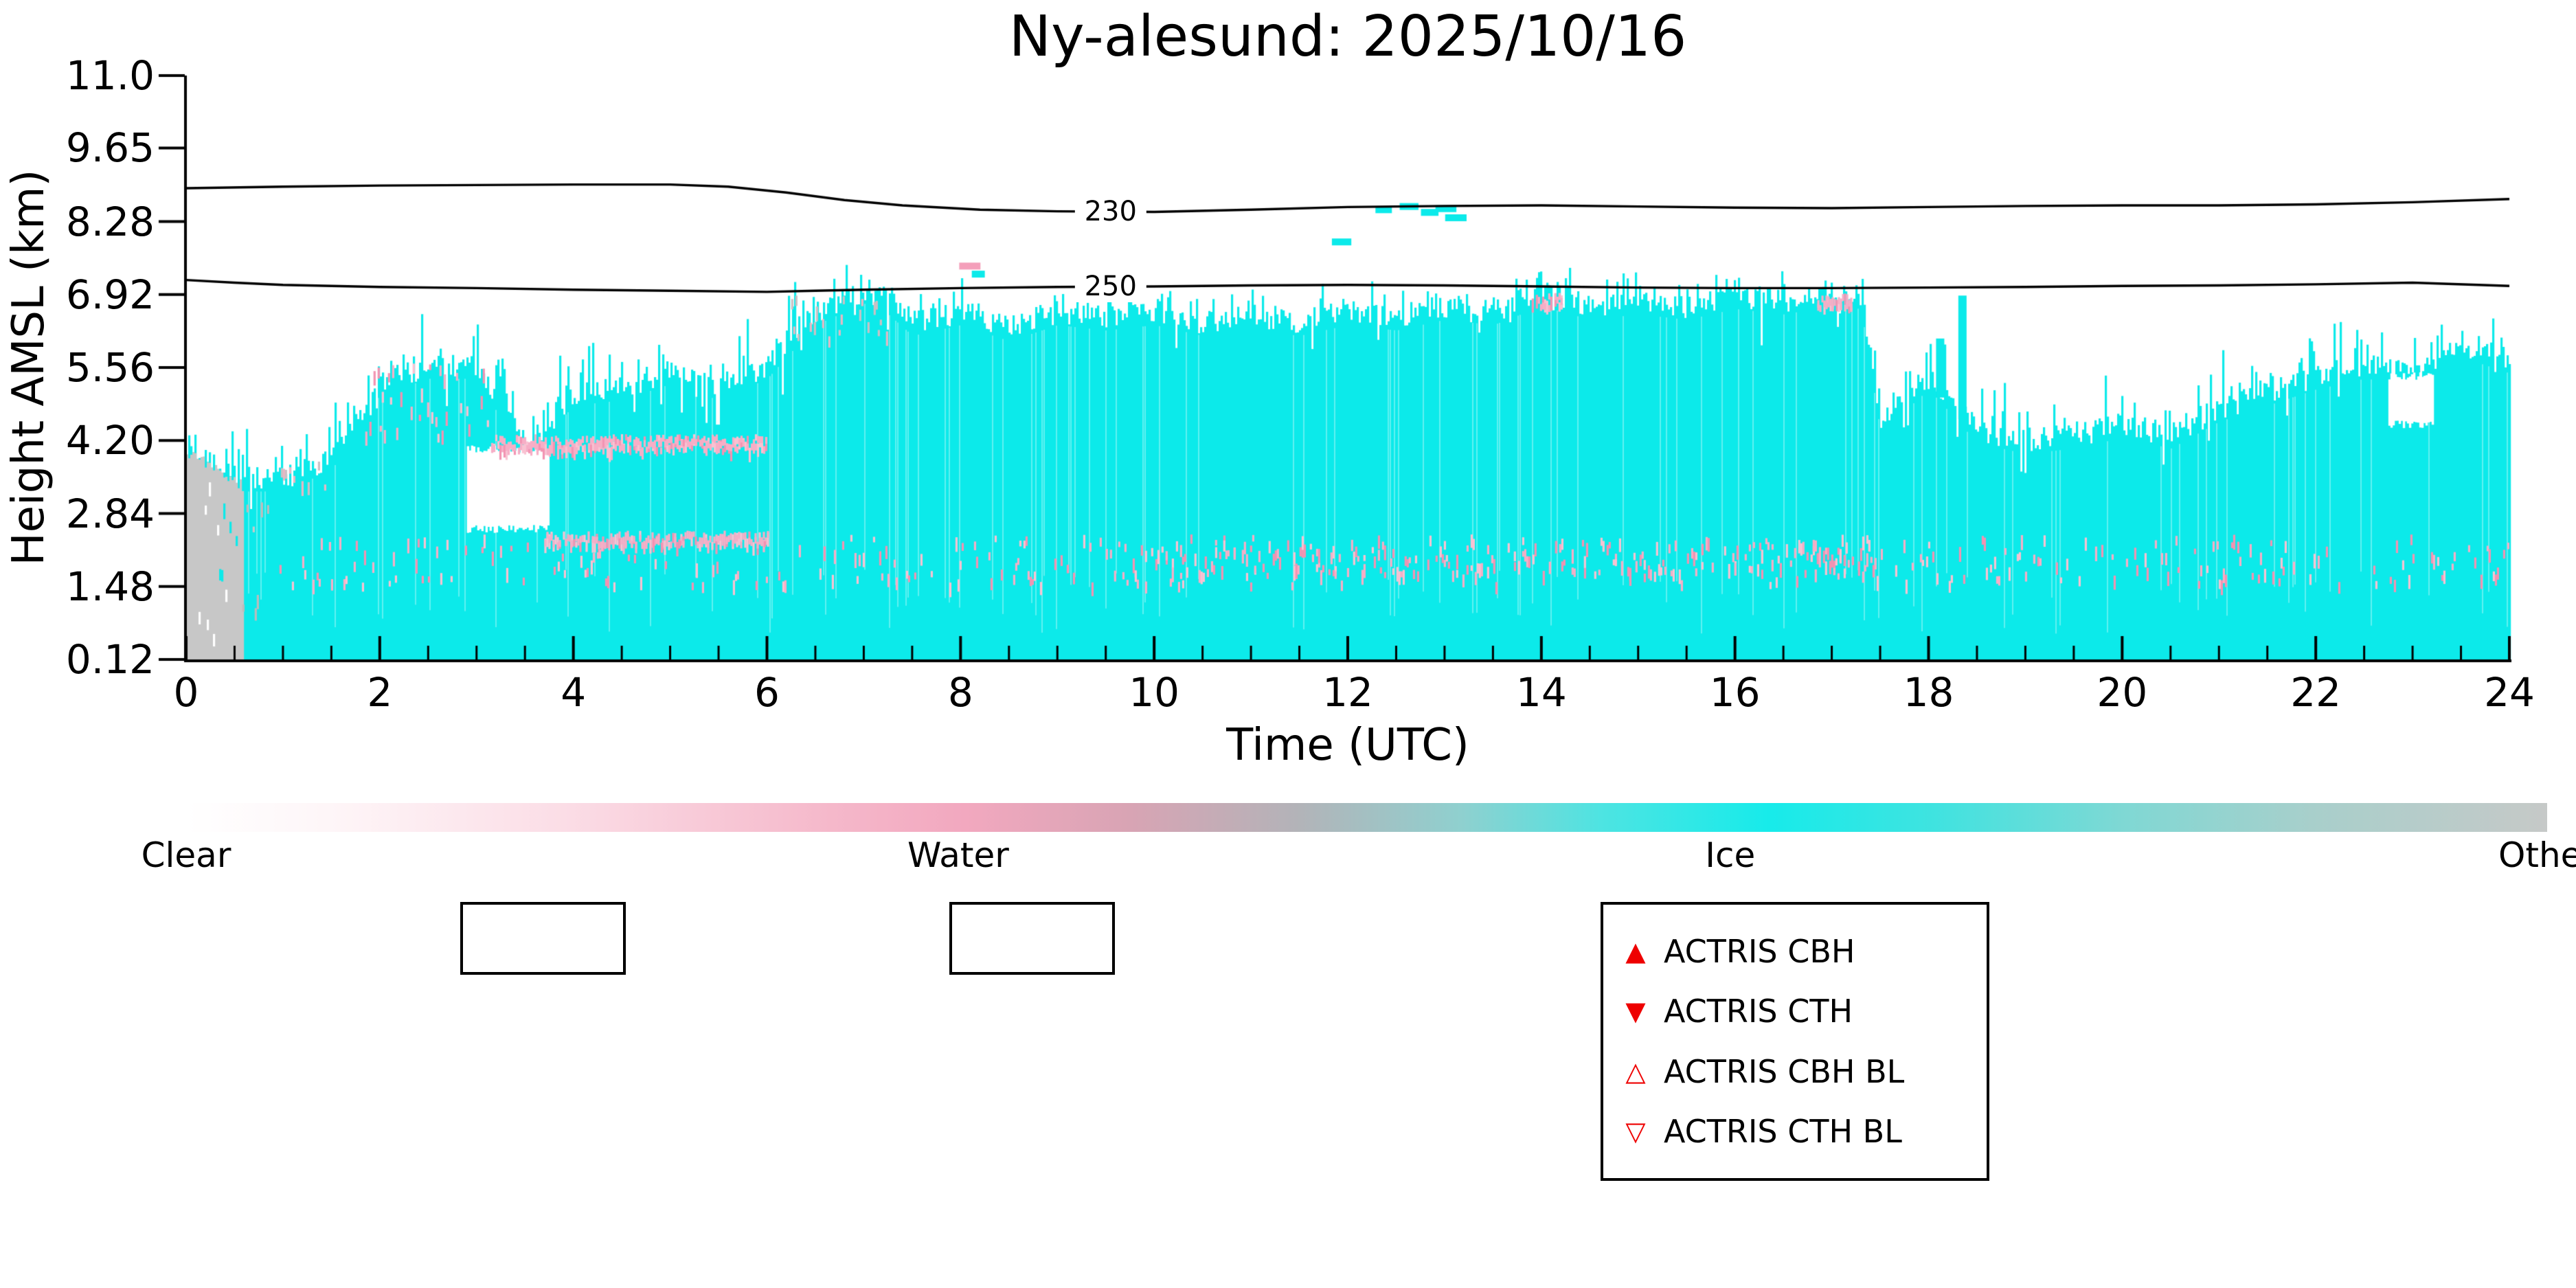 The height and width of the screenshot is (1288, 2576). Describe the element at coordinates (1110, 211) in the screenshot. I see `contour-label-230: 230` at that location.